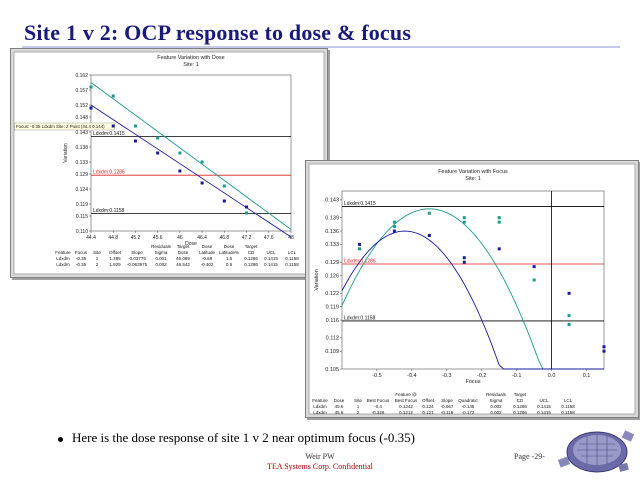  What do you see at coordinates (229, 252) in the screenshot?
I see `table-header: Latitude%` at bounding box center [229, 252].